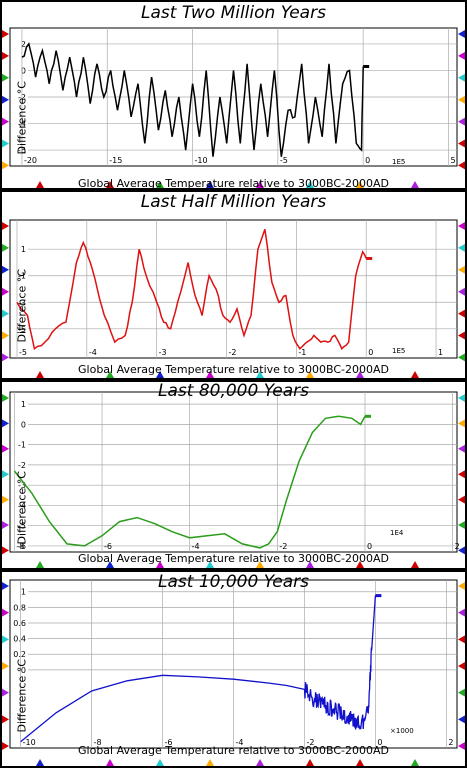 This screenshot has width=467, height=768. I want to click on x-tick-label: -3, so click(163, 352).